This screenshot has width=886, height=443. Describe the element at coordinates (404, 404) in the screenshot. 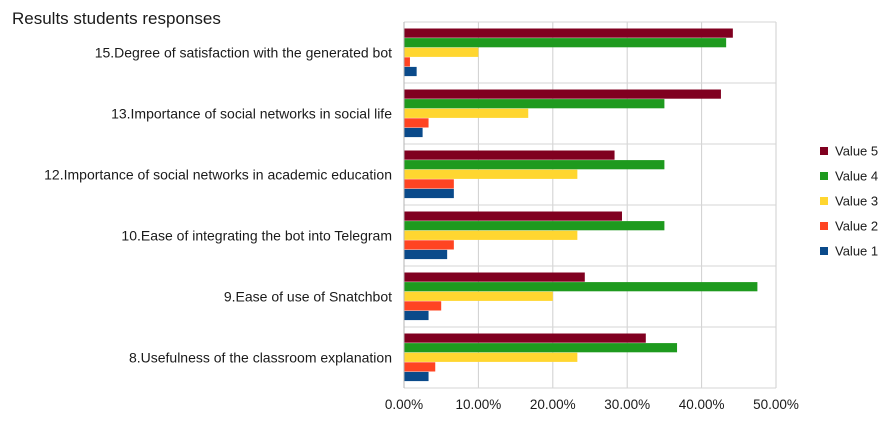

I see `x-tick-label: 0.00%` at that location.